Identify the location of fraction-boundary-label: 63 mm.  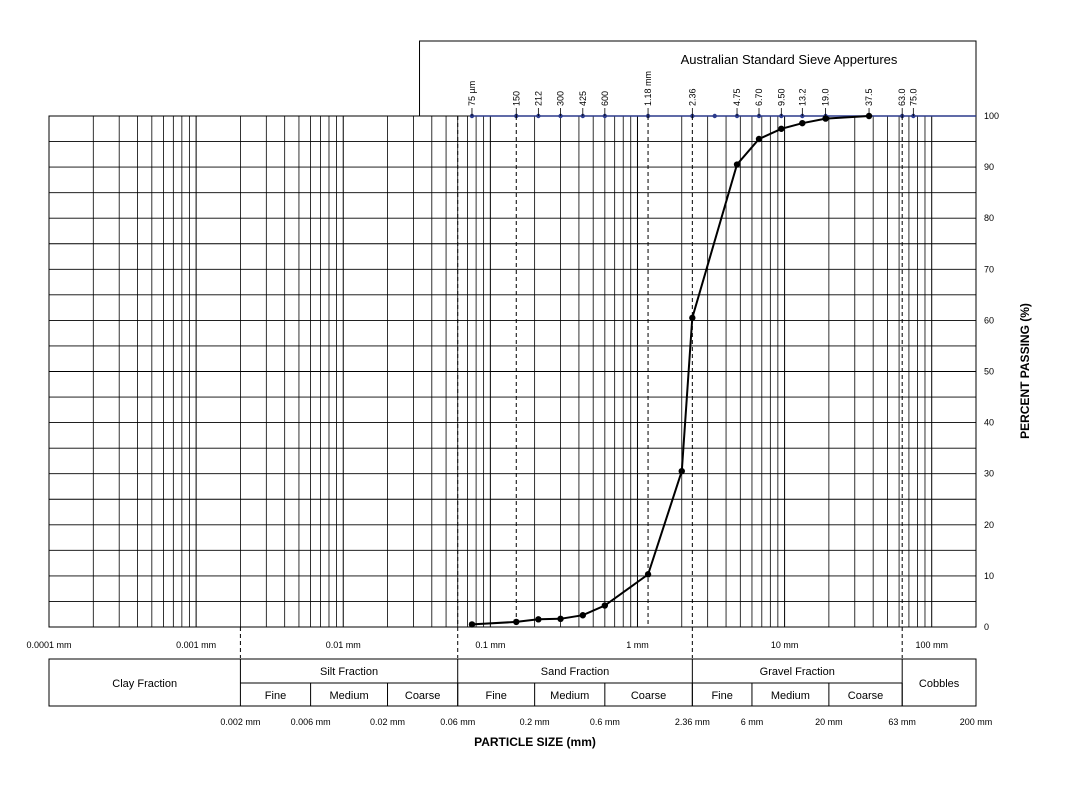
(902, 722).